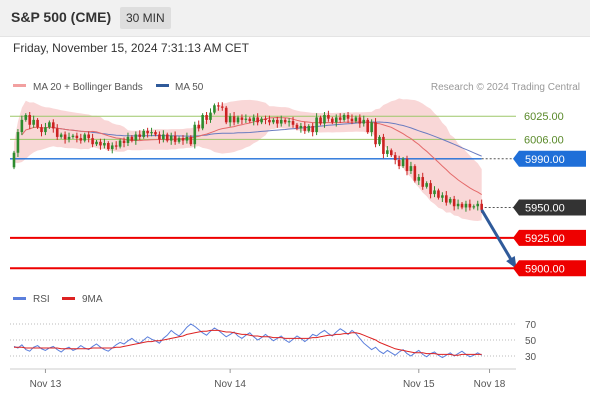 Image resolution: width=590 pixels, height=400 pixels. What do you see at coordinates (273, 341) in the screenshot?
I see `rsi-panel: 70 50 30` at bounding box center [273, 341].